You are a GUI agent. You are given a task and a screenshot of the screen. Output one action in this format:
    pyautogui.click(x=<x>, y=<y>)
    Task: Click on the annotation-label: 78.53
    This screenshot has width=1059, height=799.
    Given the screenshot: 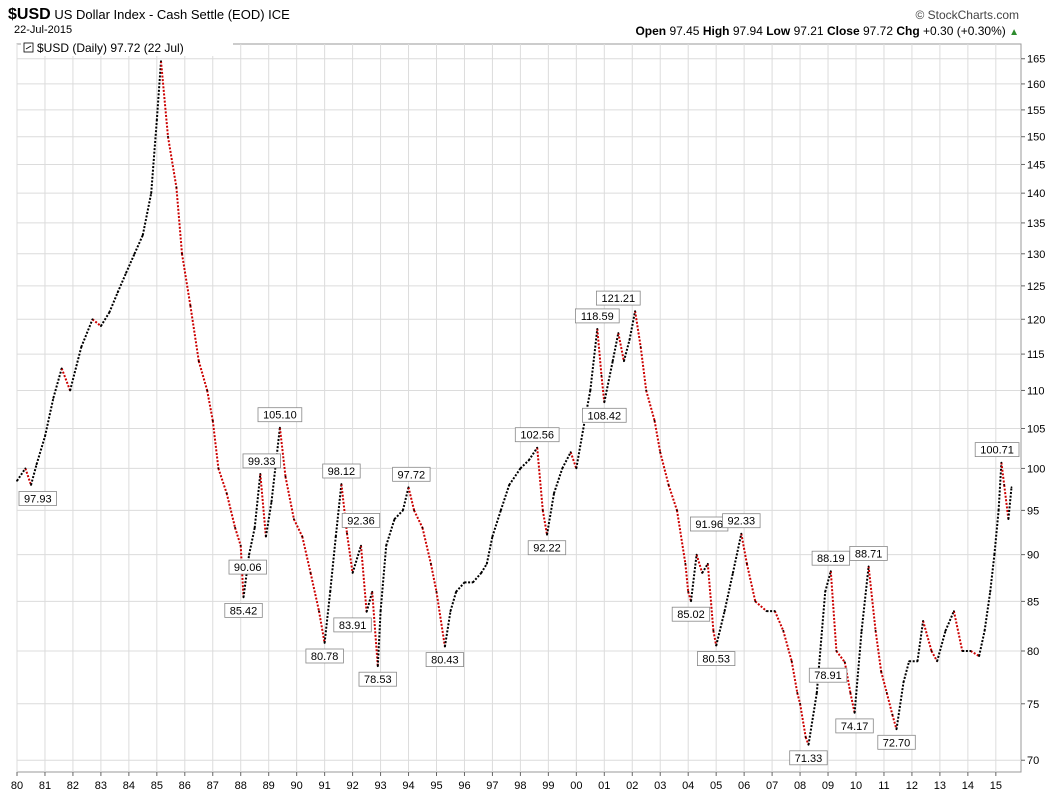 What is the action you would take?
    pyautogui.click(x=378, y=680)
    